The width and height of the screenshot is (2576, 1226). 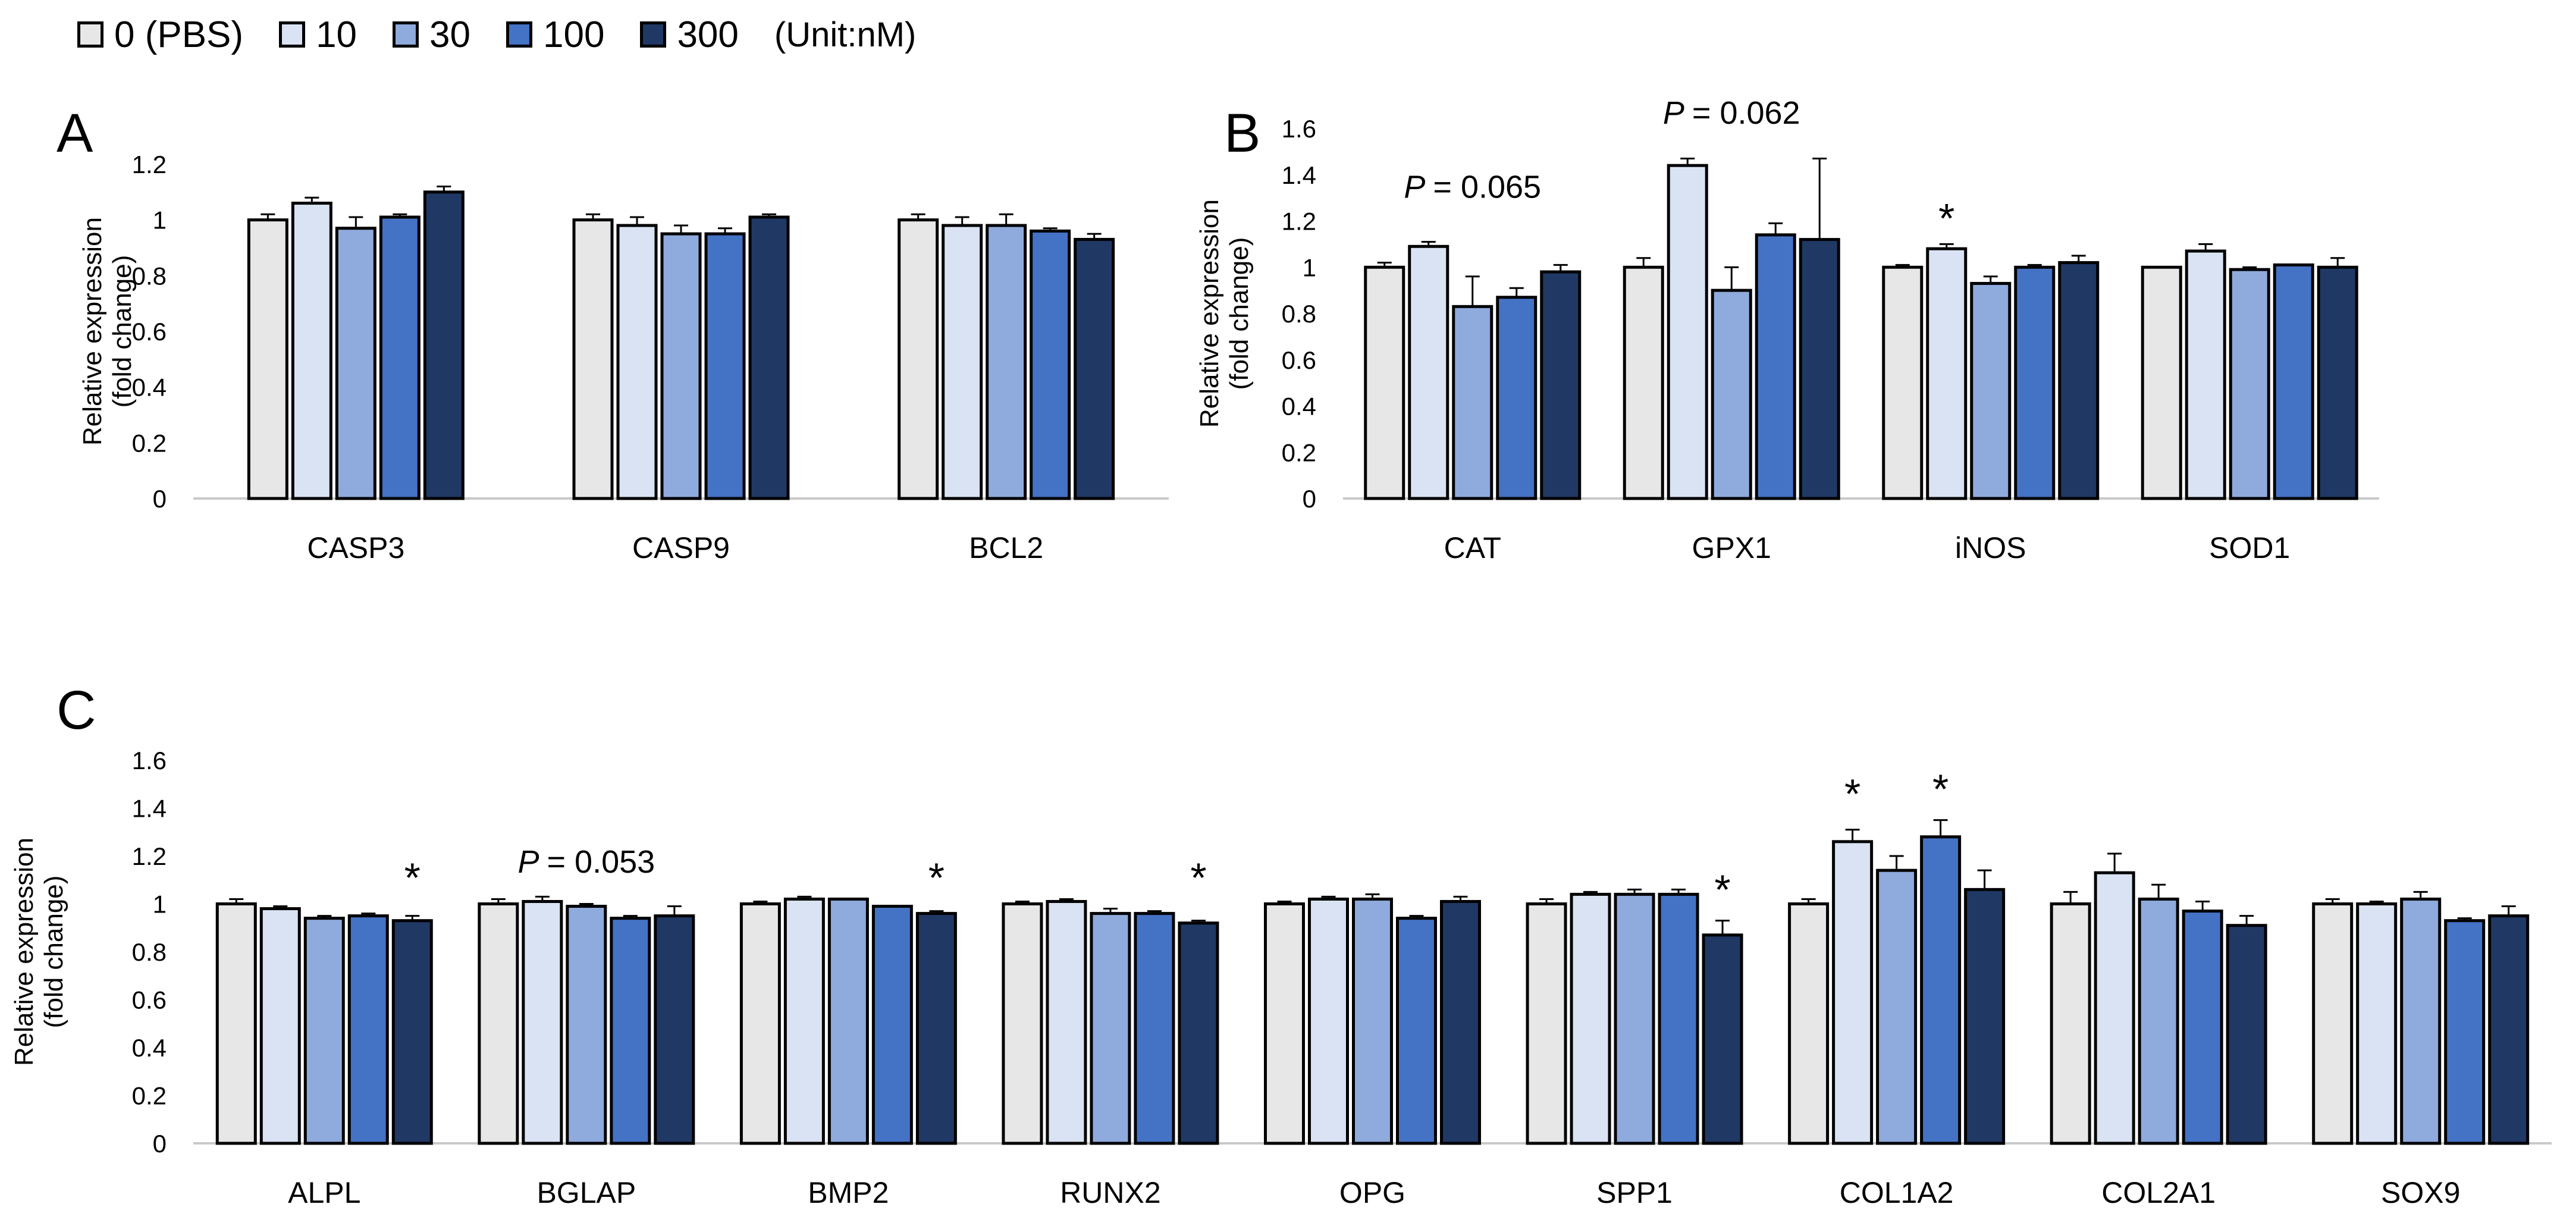 I want to click on legend: 0 (PBS) 10 30 100 300 (Unit:nM), so click(x=496, y=34).